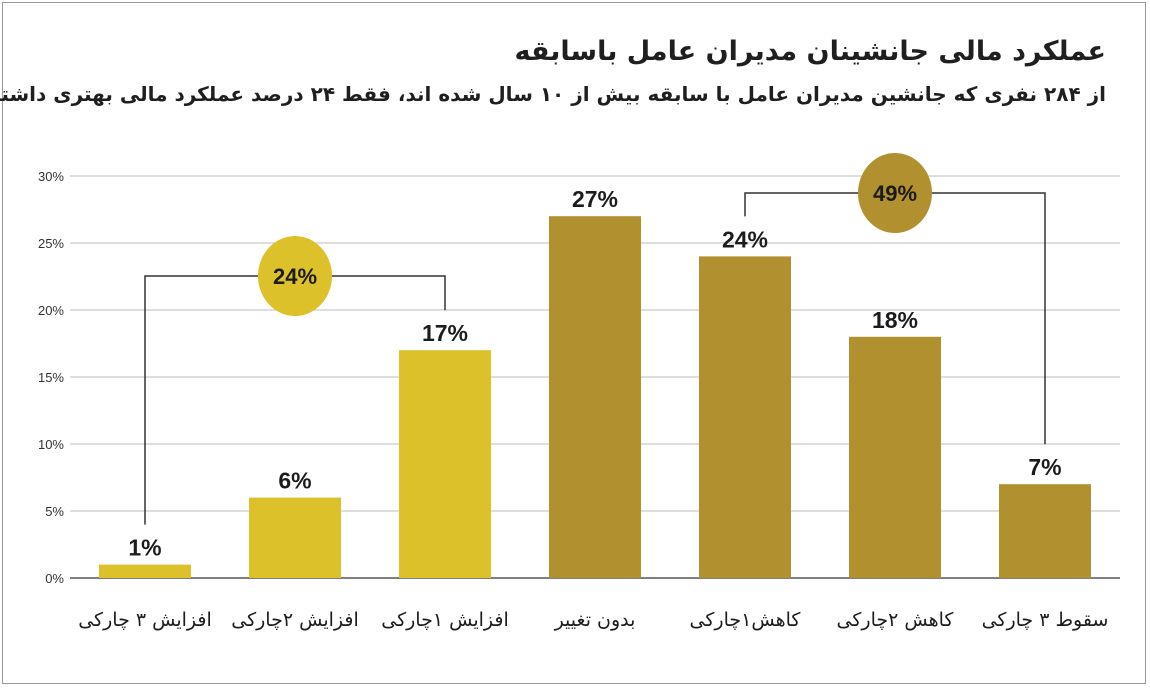 The image size is (1150, 688). What do you see at coordinates (54, 578) in the screenshot?
I see `y-tick-label: 0%` at bounding box center [54, 578].